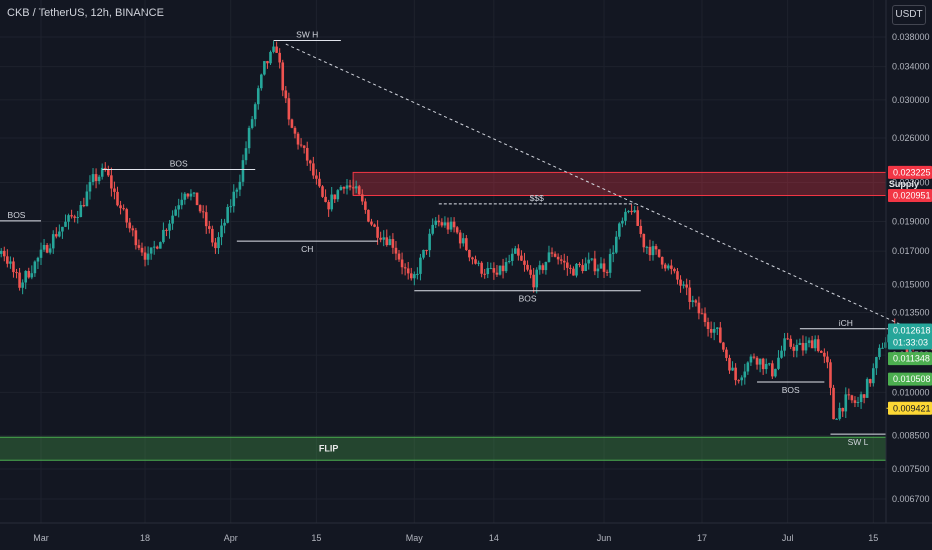 The width and height of the screenshot is (932, 550). Describe the element at coordinates (415, 538) in the screenshot. I see `time-tick-label: May` at that location.